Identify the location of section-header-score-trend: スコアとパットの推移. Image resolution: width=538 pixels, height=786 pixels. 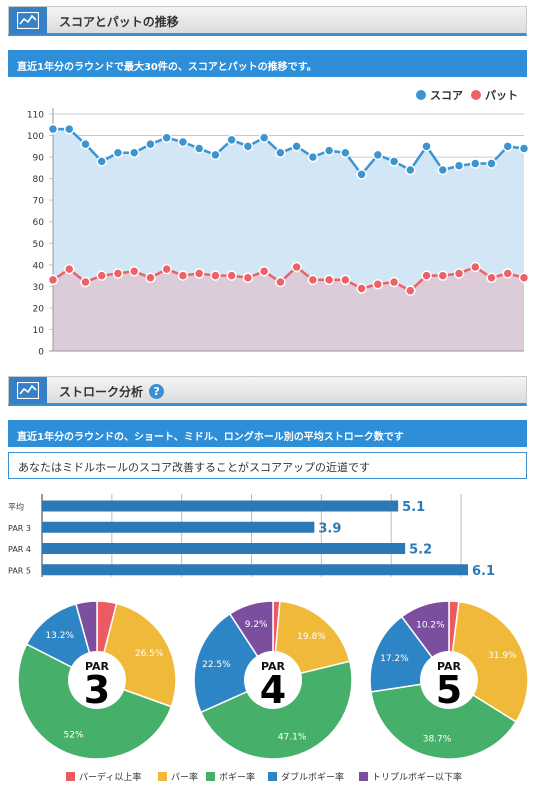
(267, 21).